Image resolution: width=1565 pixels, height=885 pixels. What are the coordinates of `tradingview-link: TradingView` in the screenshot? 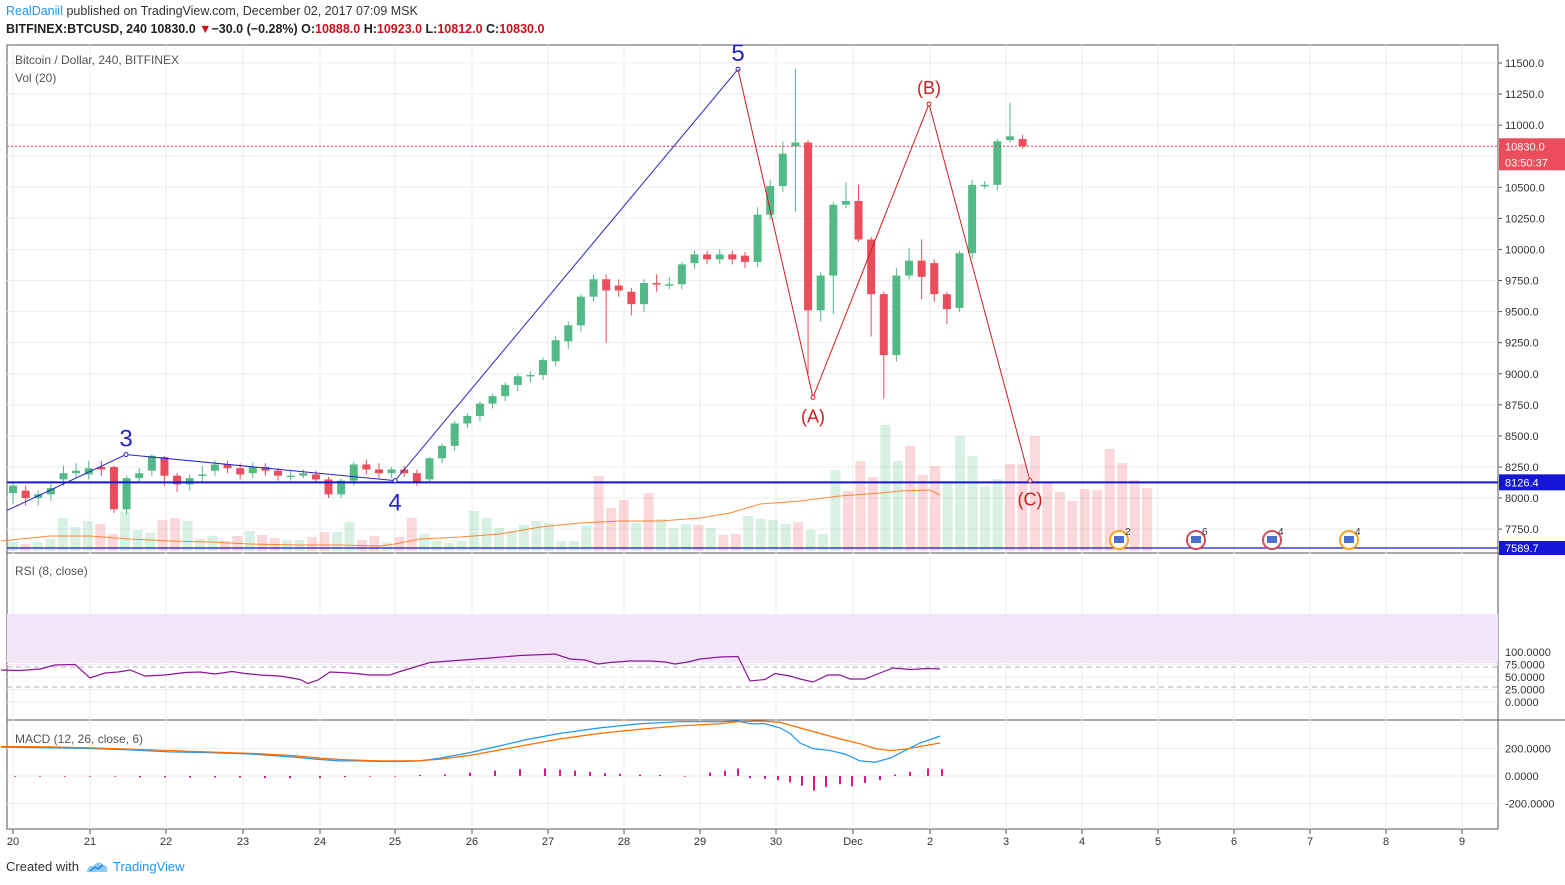 It's located at (135, 866).